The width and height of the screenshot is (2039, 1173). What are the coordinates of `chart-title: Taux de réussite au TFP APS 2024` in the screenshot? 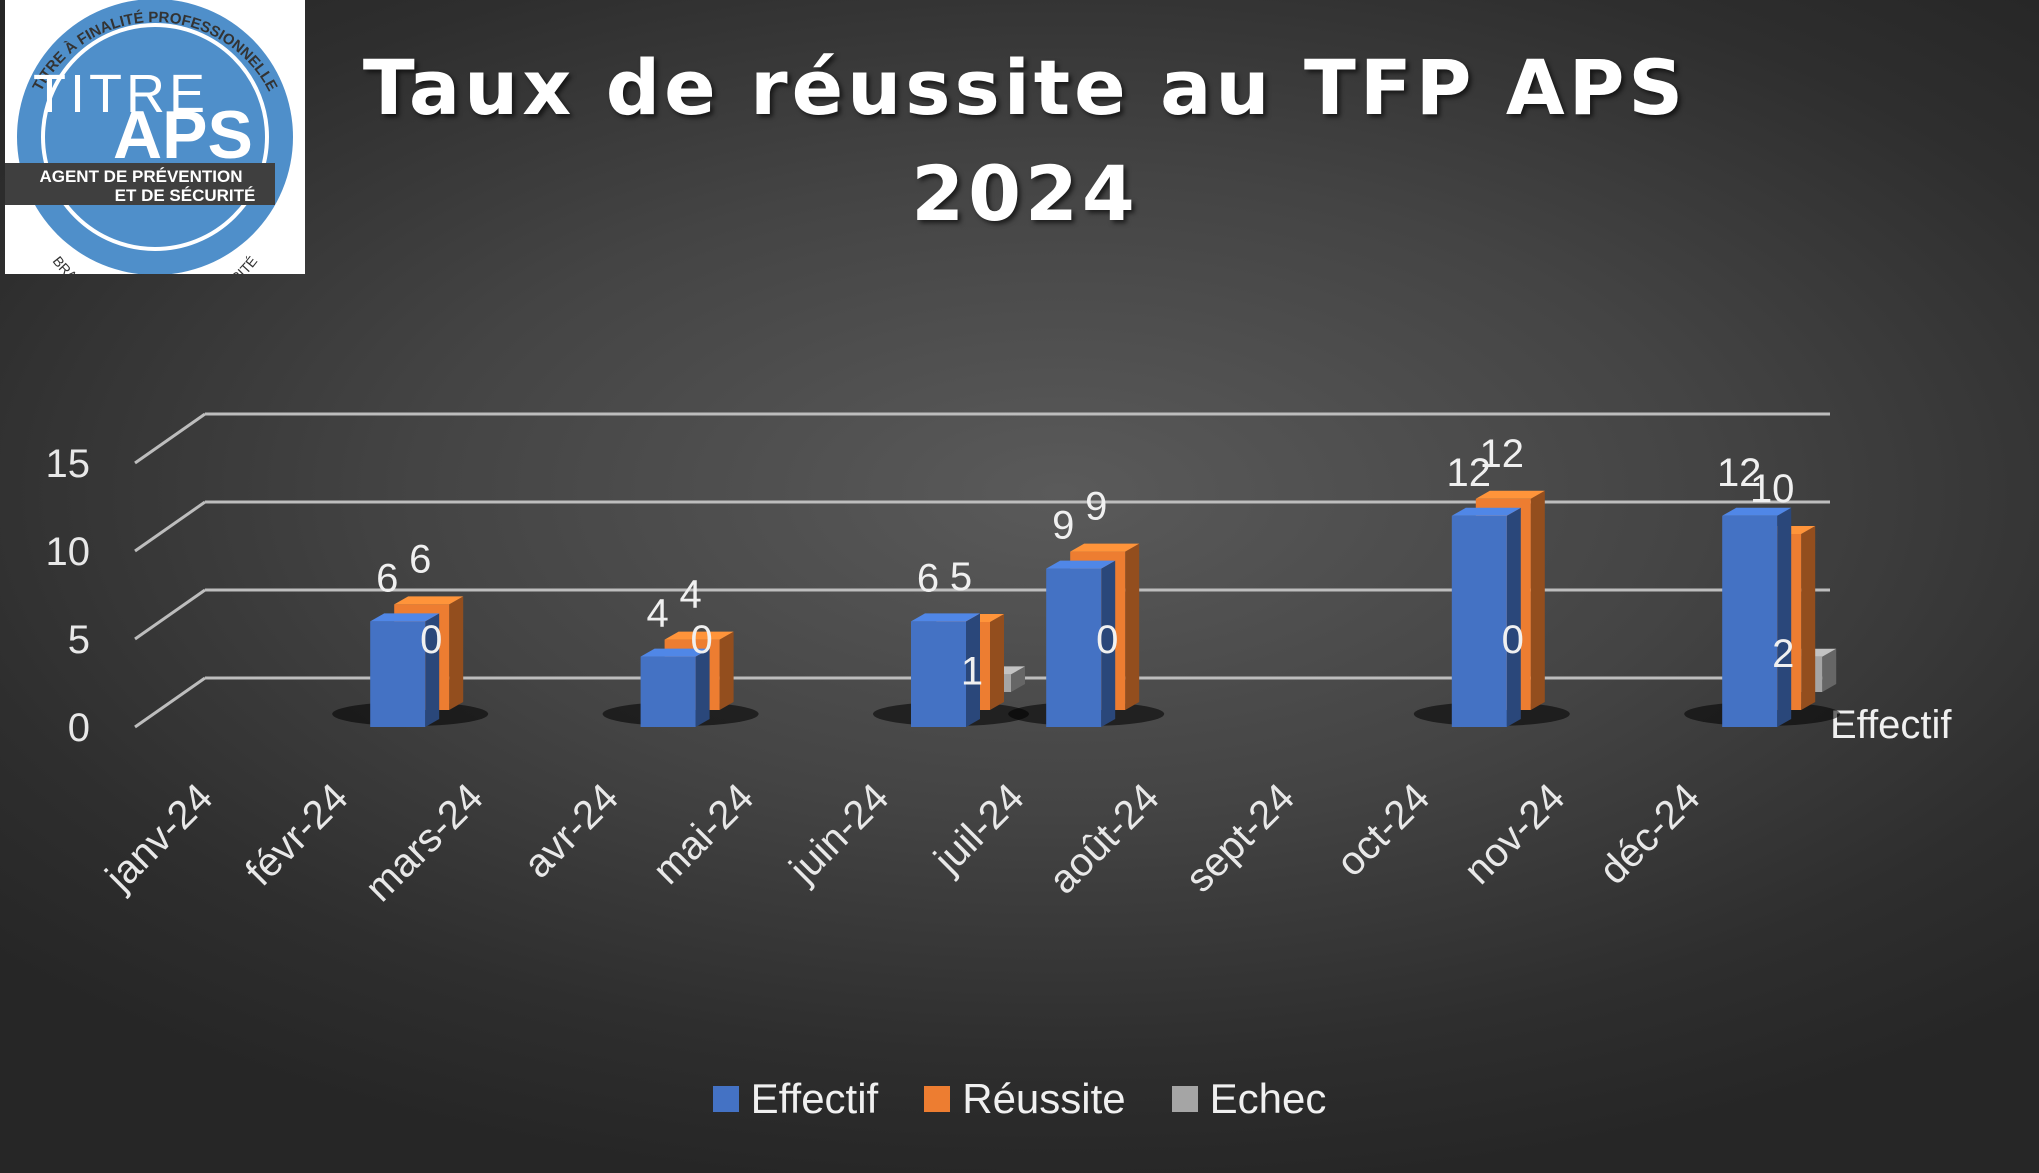 It's located at (1025, 141).